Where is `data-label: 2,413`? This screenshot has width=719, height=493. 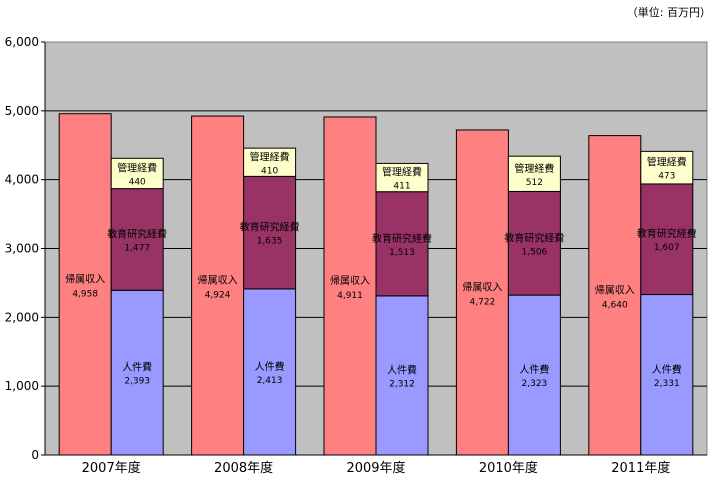
data-label: 2,413 is located at coordinates (270, 381).